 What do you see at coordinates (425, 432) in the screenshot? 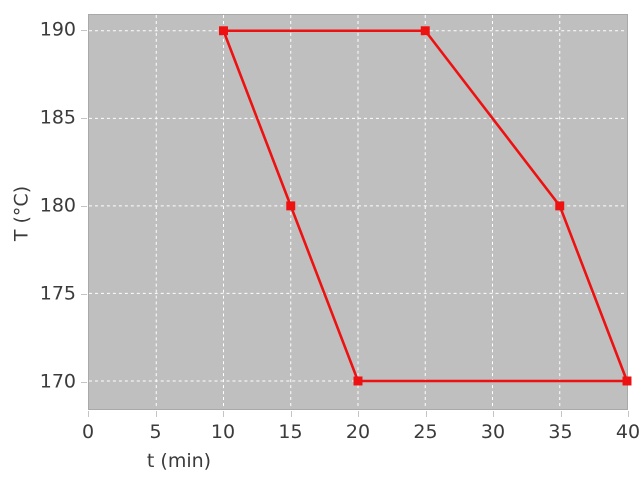
I see `x-tick-label: 25` at bounding box center [425, 432].